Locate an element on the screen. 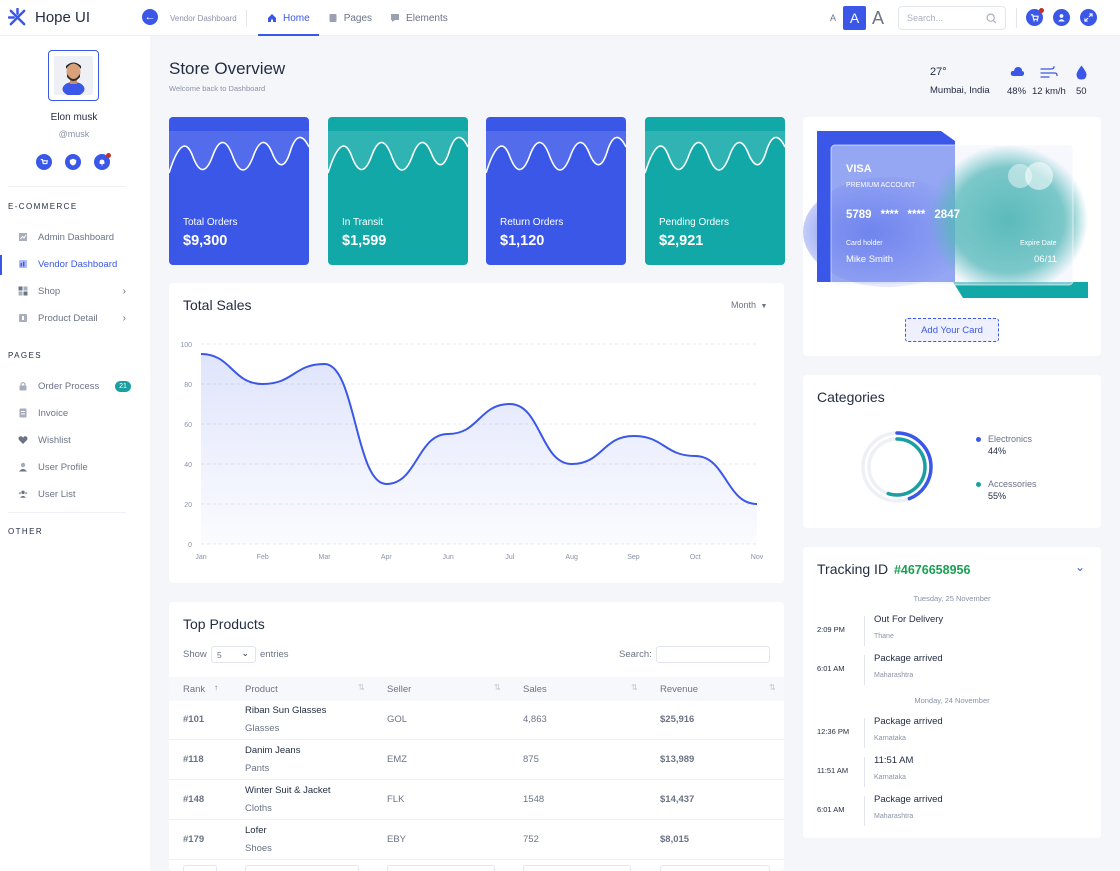  avatar is located at coordinates (73, 75).